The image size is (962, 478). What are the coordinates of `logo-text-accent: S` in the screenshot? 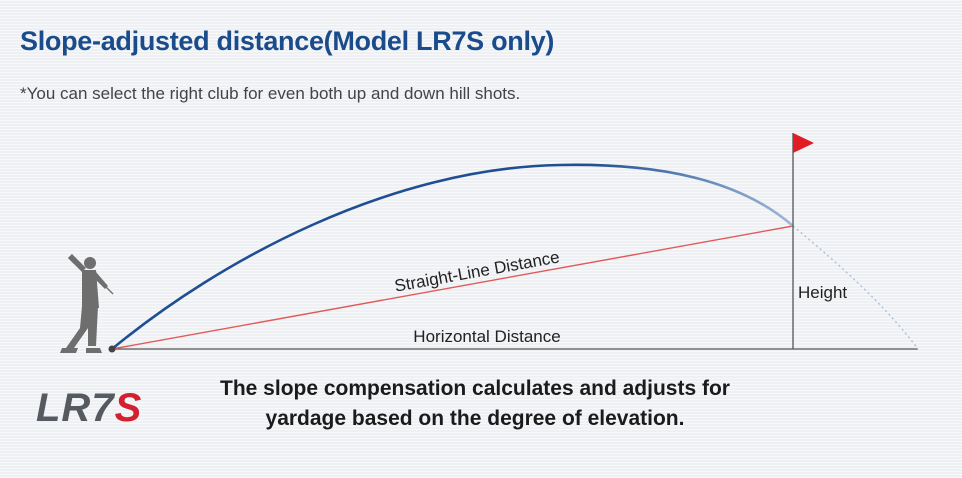 It's located at (128, 408).